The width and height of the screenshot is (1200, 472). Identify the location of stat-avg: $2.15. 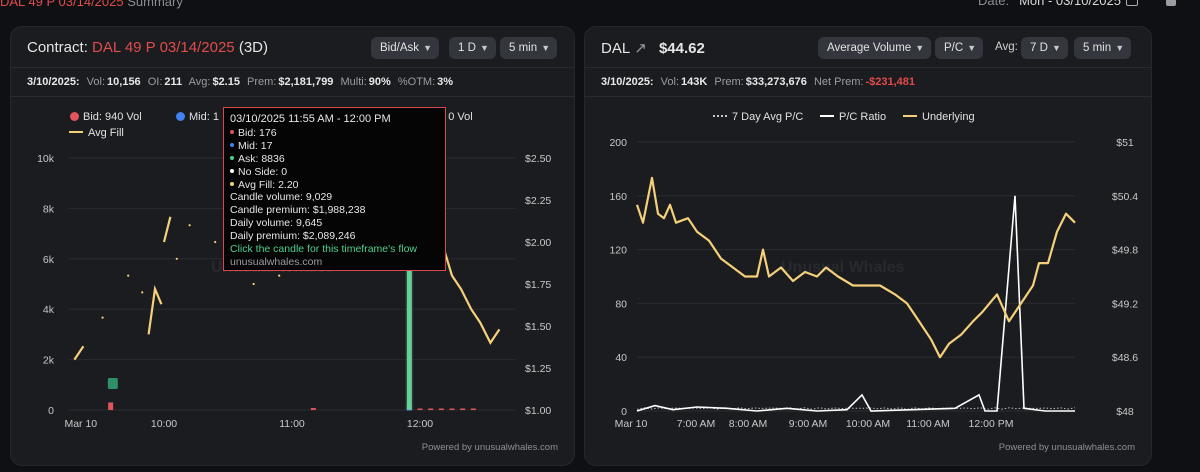
(226, 82).